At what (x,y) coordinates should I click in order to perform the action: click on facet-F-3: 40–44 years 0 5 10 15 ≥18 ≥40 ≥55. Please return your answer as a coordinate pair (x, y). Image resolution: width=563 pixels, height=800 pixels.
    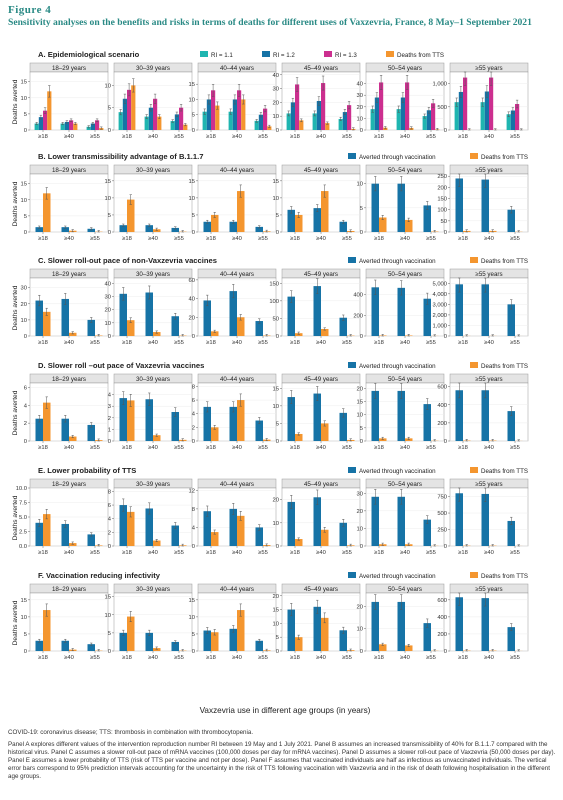
    Looking at the image, I should click on (233, 622).